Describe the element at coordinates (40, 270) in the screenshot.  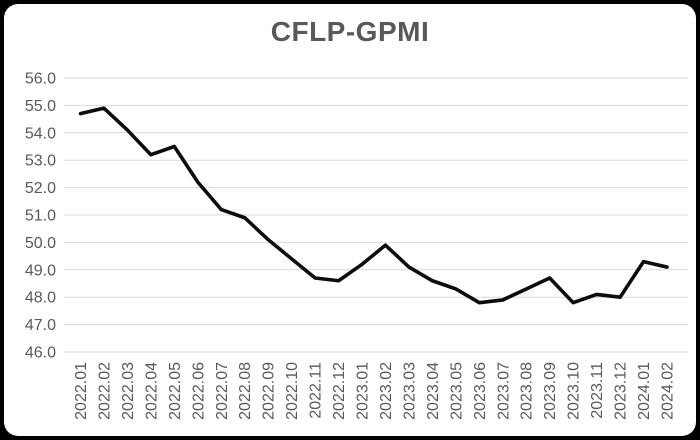
I see `y-tick-label: 49.0` at that location.